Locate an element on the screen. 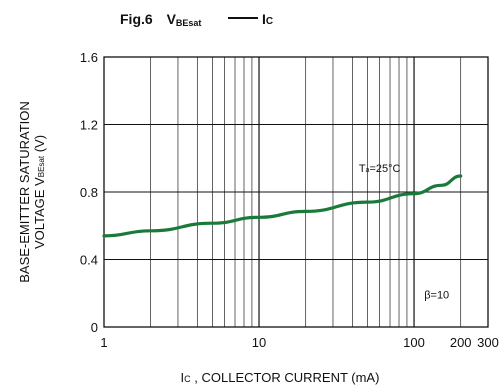  series-layer is located at coordinates (282, 206).